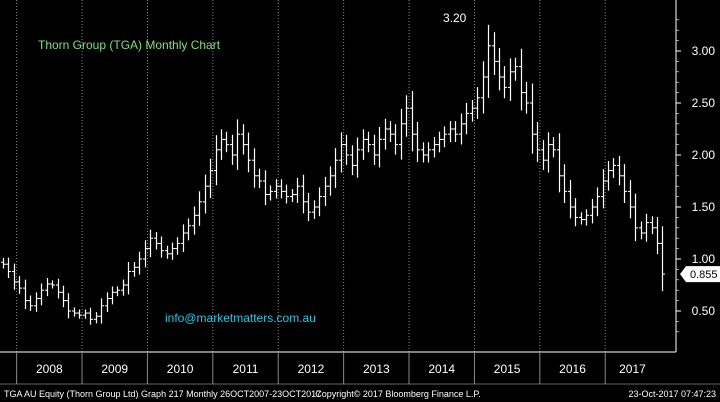 The image size is (720, 402). Describe the element at coordinates (597, 202) in the screenshot. I see `price-bar-Nov-2016` at that location.